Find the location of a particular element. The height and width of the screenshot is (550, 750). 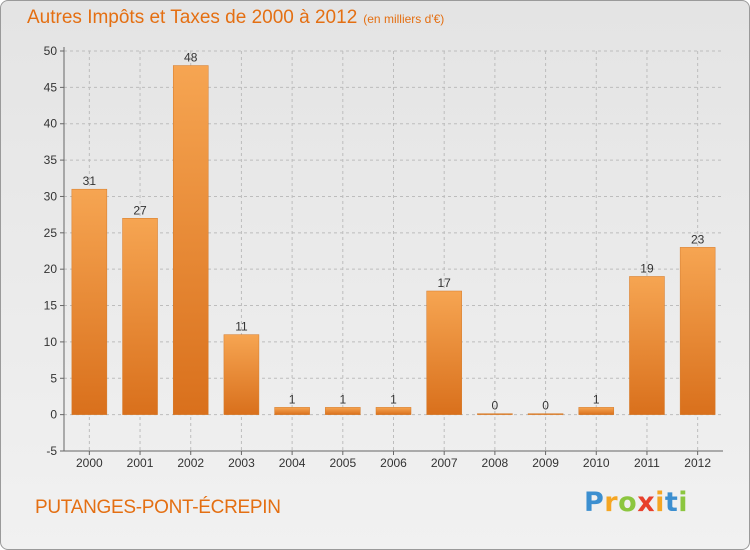

bar-2000 is located at coordinates (89, 301).